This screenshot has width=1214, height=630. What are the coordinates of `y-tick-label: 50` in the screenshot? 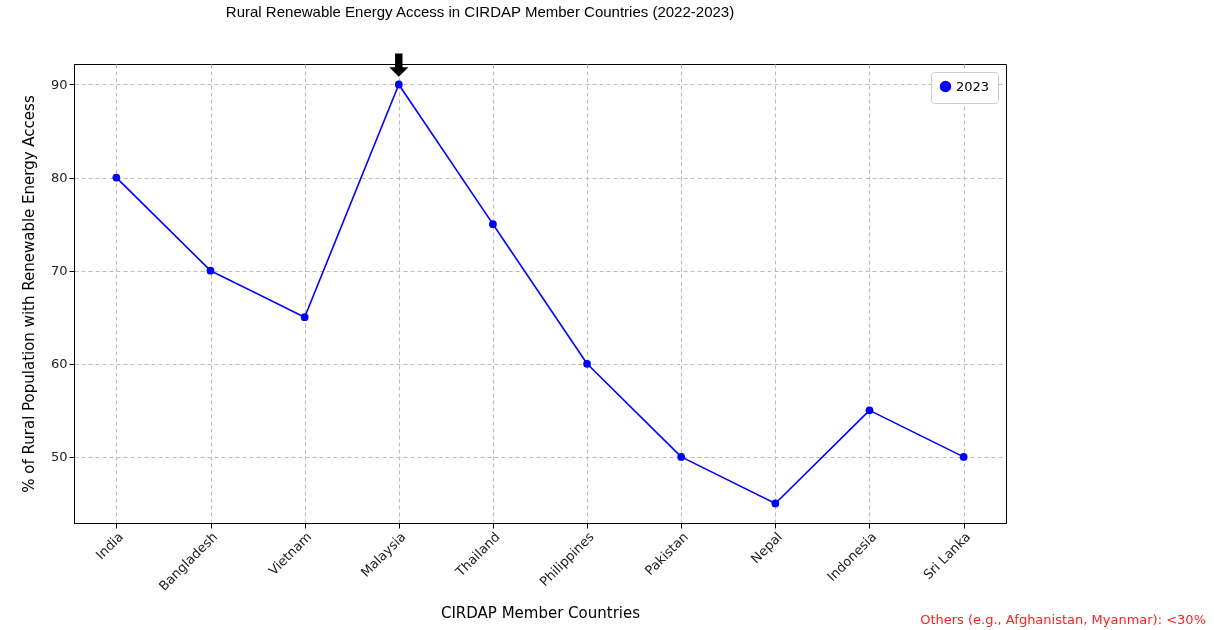 It's located at (59, 457).